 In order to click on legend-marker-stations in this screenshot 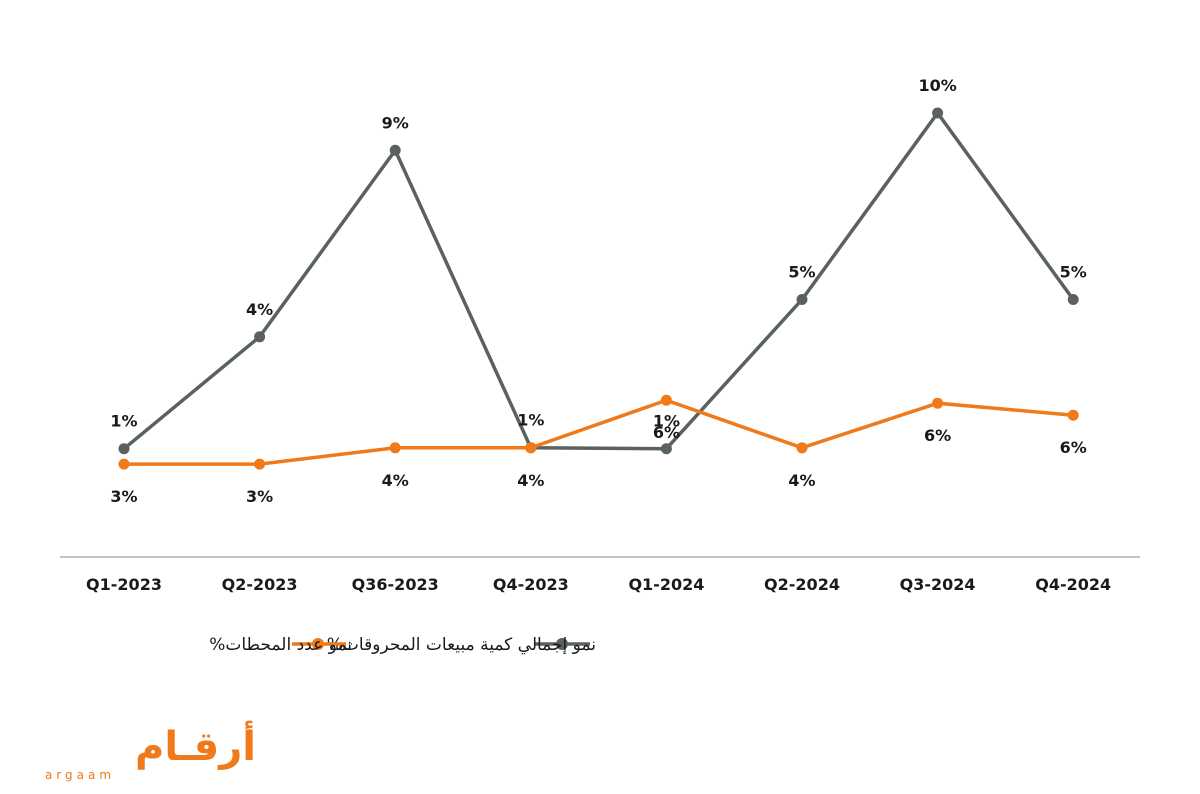, I will do `click(318, 644)`.